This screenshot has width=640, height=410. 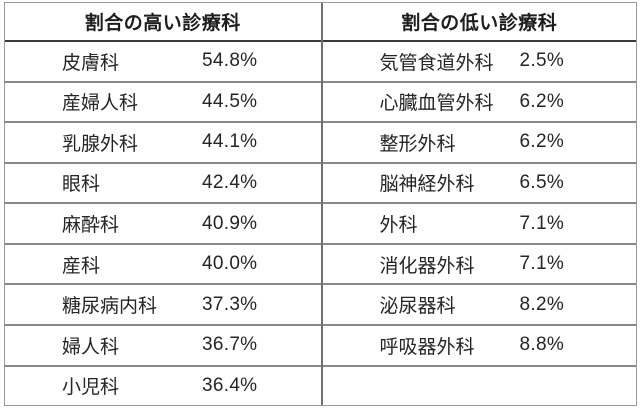 What do you see at coordinates (479, 184) in the screenshot?
I see `table-row: 脳神経外科 6.5%` at bounding box center [479, 184].